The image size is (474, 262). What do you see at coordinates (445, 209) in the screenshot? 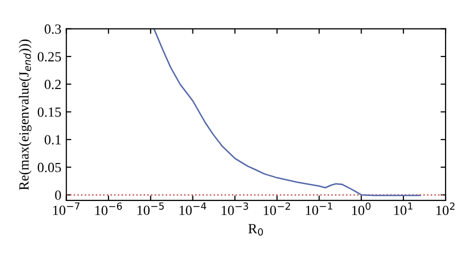
I see `x-tick-label: 10$^{2}$` at bounding box center [445, 209].